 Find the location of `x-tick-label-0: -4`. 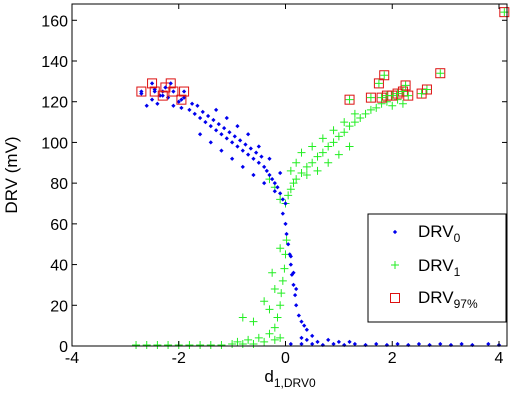

x-tick-label-0: -4 is located at coordinates (72, 358).